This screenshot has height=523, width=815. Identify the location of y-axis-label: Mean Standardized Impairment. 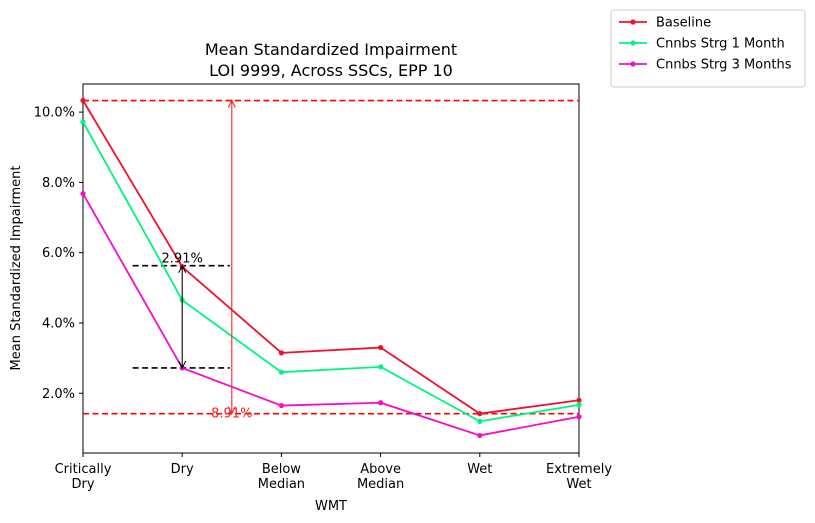
(16, 268).